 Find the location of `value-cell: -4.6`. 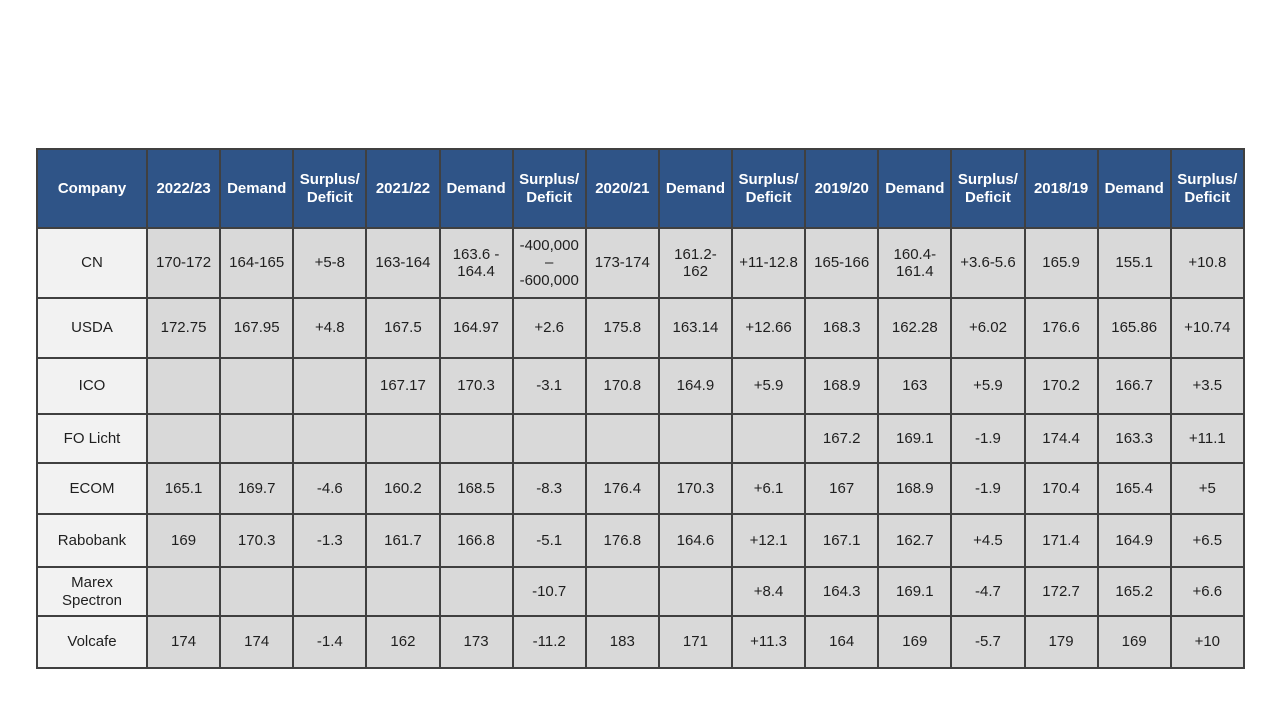

value-cell: -4.6 is located at coordinates (330, 488).